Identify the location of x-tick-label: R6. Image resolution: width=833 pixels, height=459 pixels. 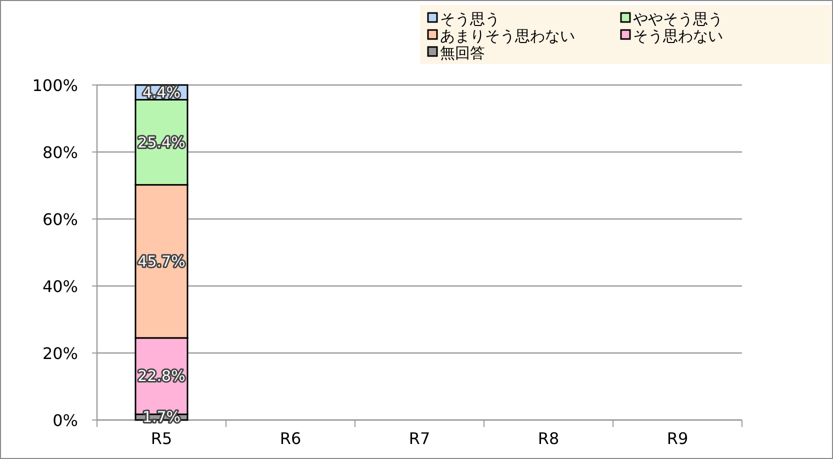
(291, 438).